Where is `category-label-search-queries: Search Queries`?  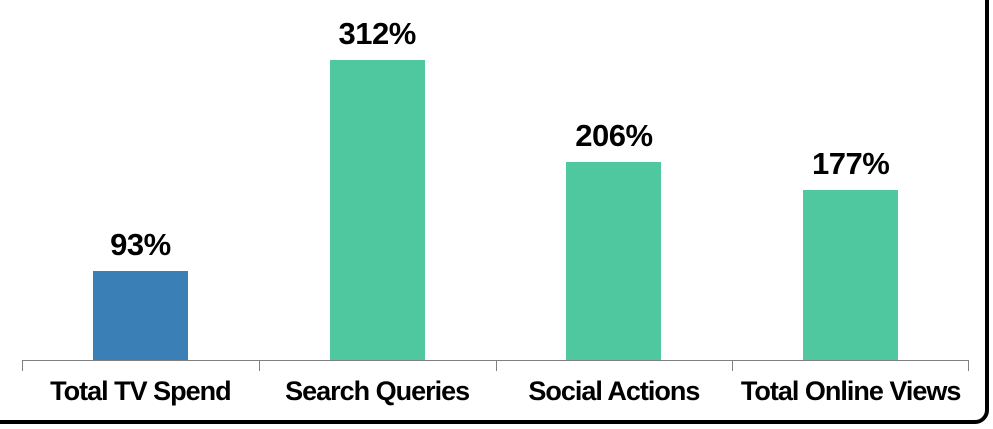 category-label-search-queries: Search Queries is located at coordinates (377, 391).